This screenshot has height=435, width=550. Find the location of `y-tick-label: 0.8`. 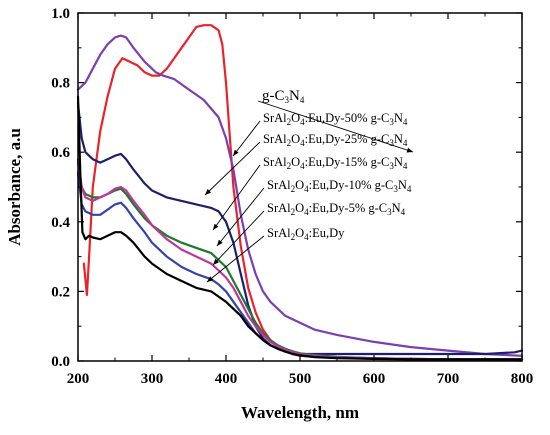

y-tick-label: 0.8 is located at coordinates (60, 84).